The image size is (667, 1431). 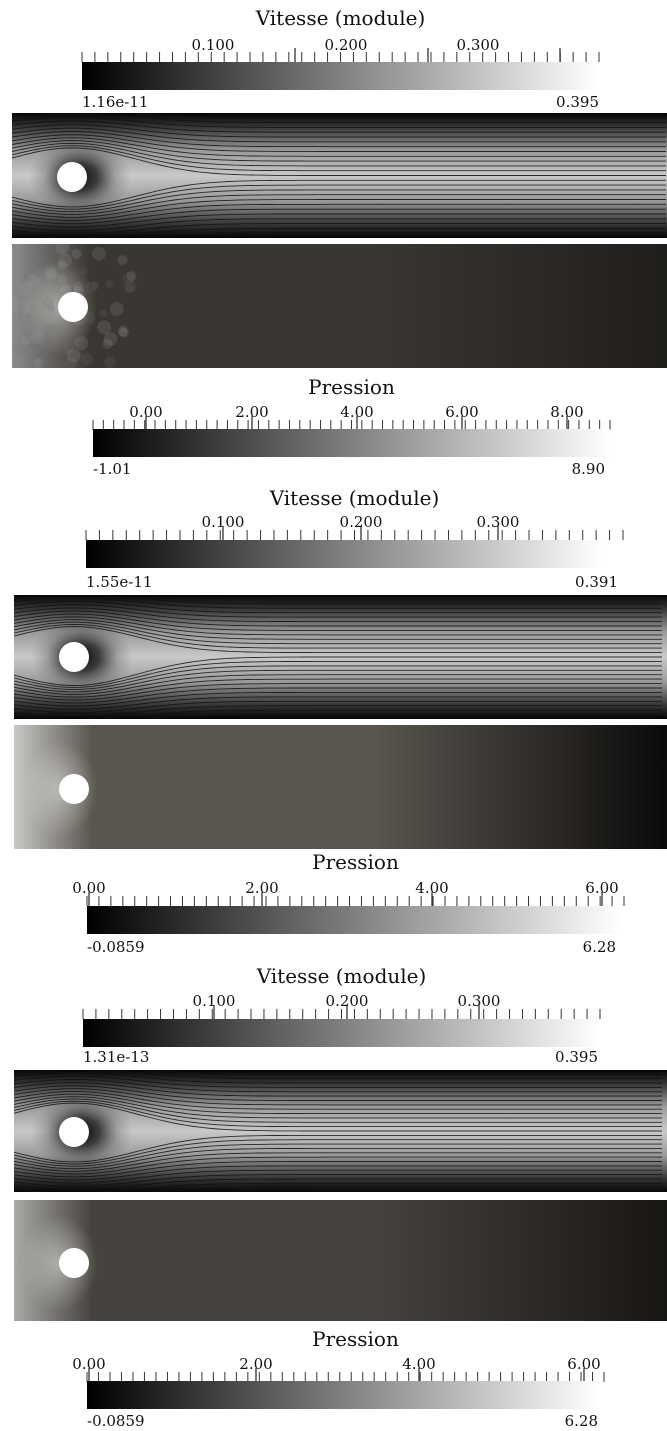 I want to click on pressure-field, so click(x=340, y=787).